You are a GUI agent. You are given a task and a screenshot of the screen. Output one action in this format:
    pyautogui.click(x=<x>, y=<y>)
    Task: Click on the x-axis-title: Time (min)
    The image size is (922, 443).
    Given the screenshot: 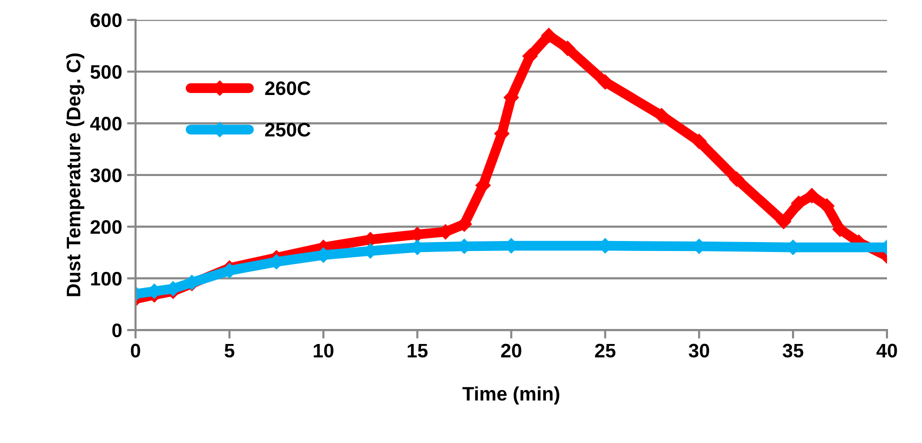 What is the action you would take?
    pyautogui.click(x=511, y=395)
    